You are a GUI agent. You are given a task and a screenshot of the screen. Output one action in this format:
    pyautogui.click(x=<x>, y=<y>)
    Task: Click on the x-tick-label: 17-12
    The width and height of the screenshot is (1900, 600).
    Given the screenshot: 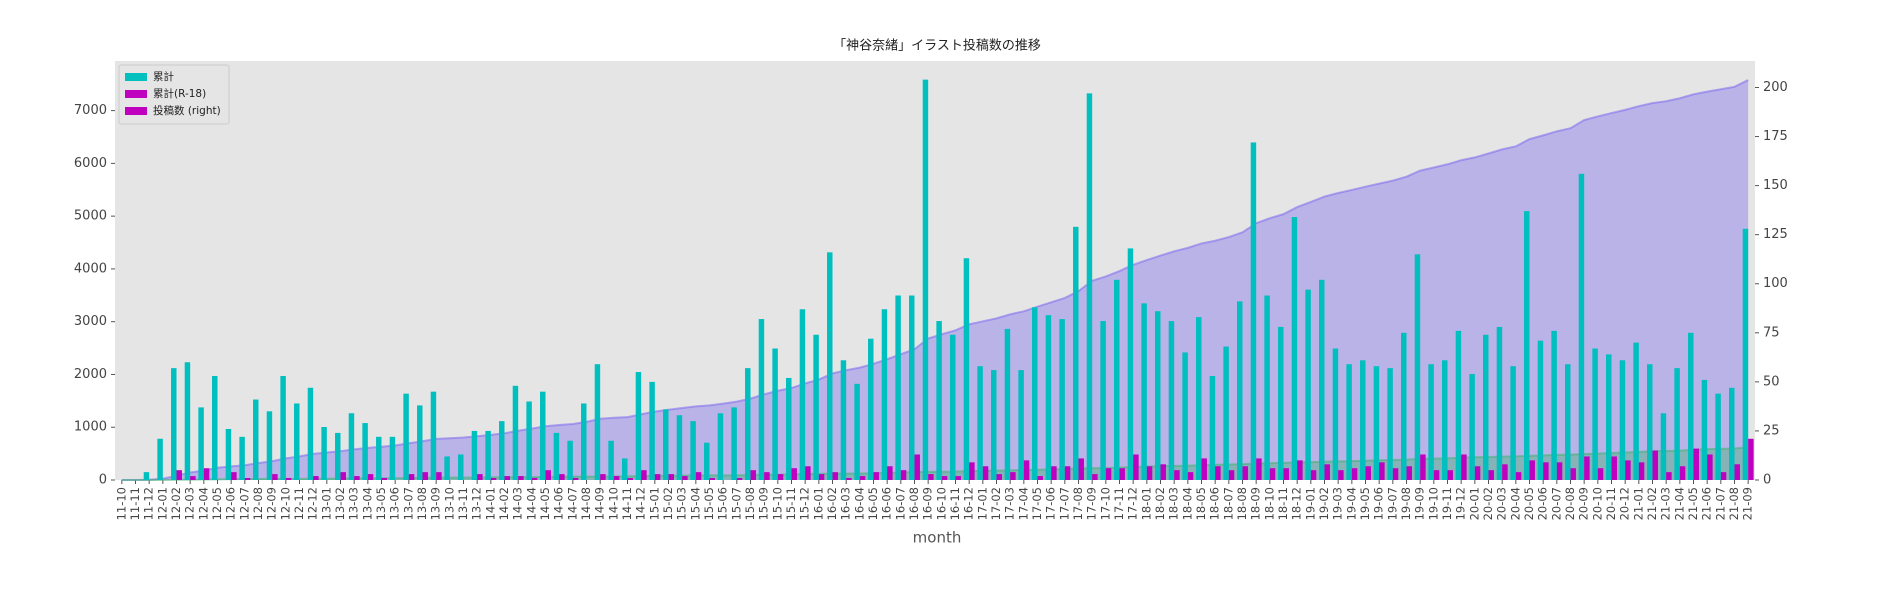 What is the action you would take?
    pyautogui.click(x=1133, y=503)
    